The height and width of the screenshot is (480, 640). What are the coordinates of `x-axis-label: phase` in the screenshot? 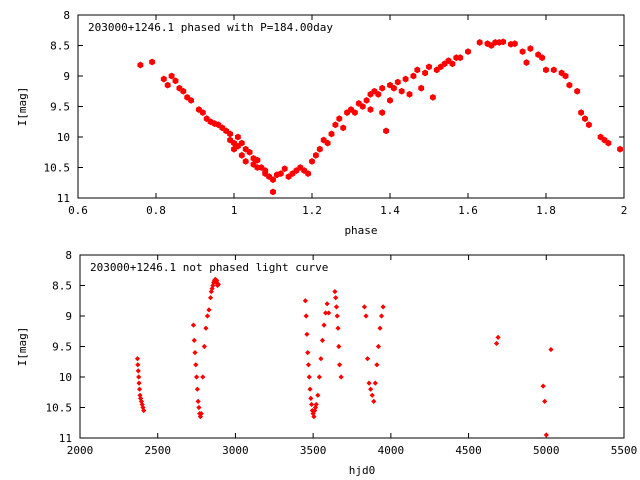 It's located at (360, 230).